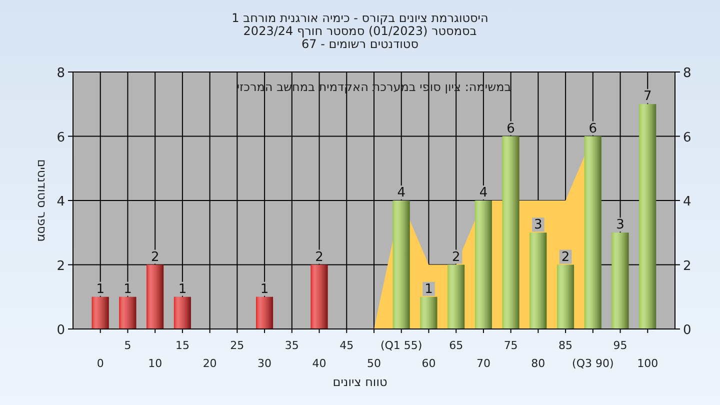  I want to click on x-tick-label: 5, so click(128, 345).